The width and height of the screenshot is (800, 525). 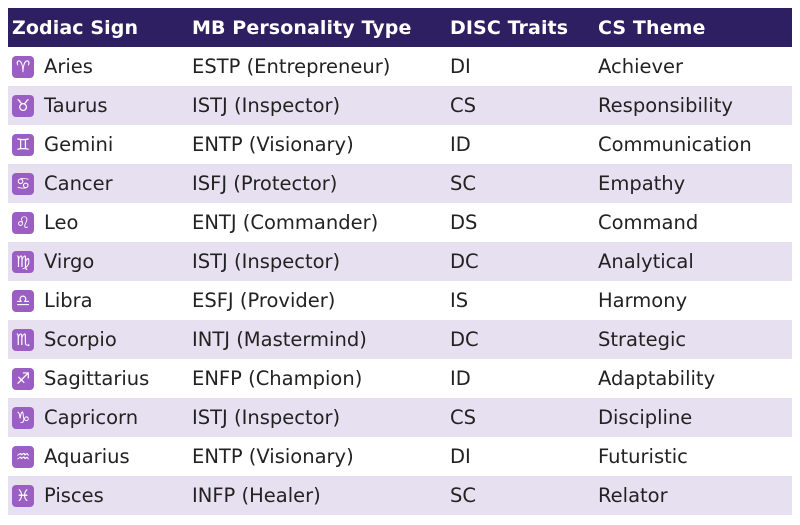 I want to click on mb-personality-type-cell: ENTJ (Commander), so click(x=285, y=222).